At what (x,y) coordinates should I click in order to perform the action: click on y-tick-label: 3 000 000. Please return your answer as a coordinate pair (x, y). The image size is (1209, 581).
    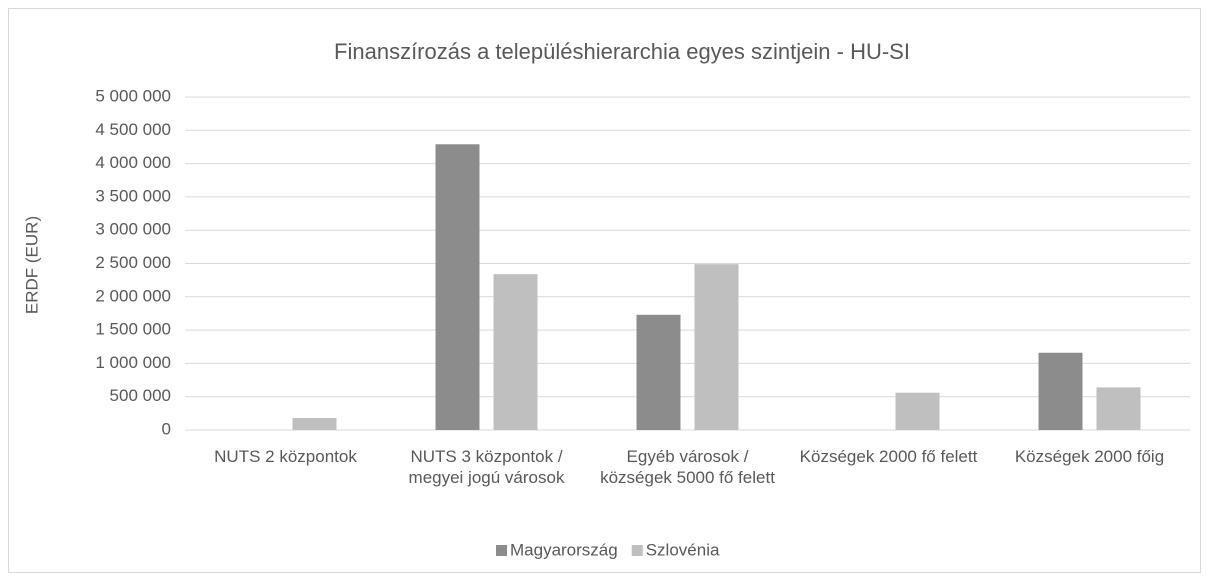
    Looking at the image, I should click on (133, 229).